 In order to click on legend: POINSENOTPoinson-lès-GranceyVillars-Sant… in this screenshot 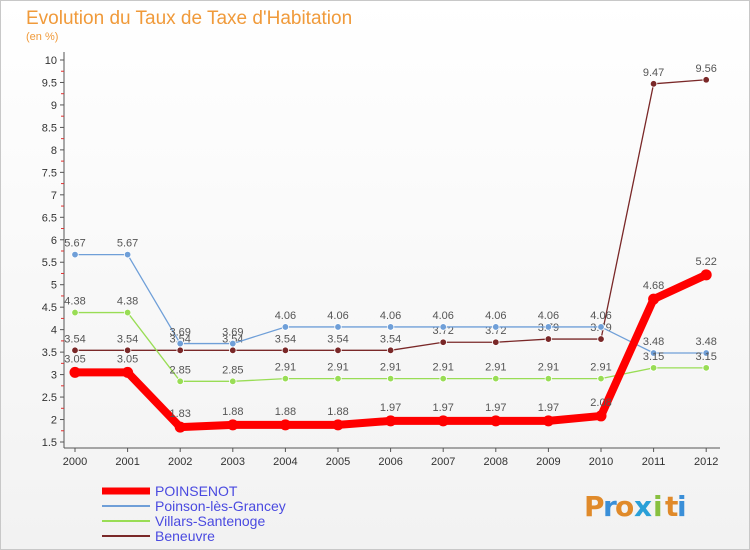, I will do `click(194, 513)`.